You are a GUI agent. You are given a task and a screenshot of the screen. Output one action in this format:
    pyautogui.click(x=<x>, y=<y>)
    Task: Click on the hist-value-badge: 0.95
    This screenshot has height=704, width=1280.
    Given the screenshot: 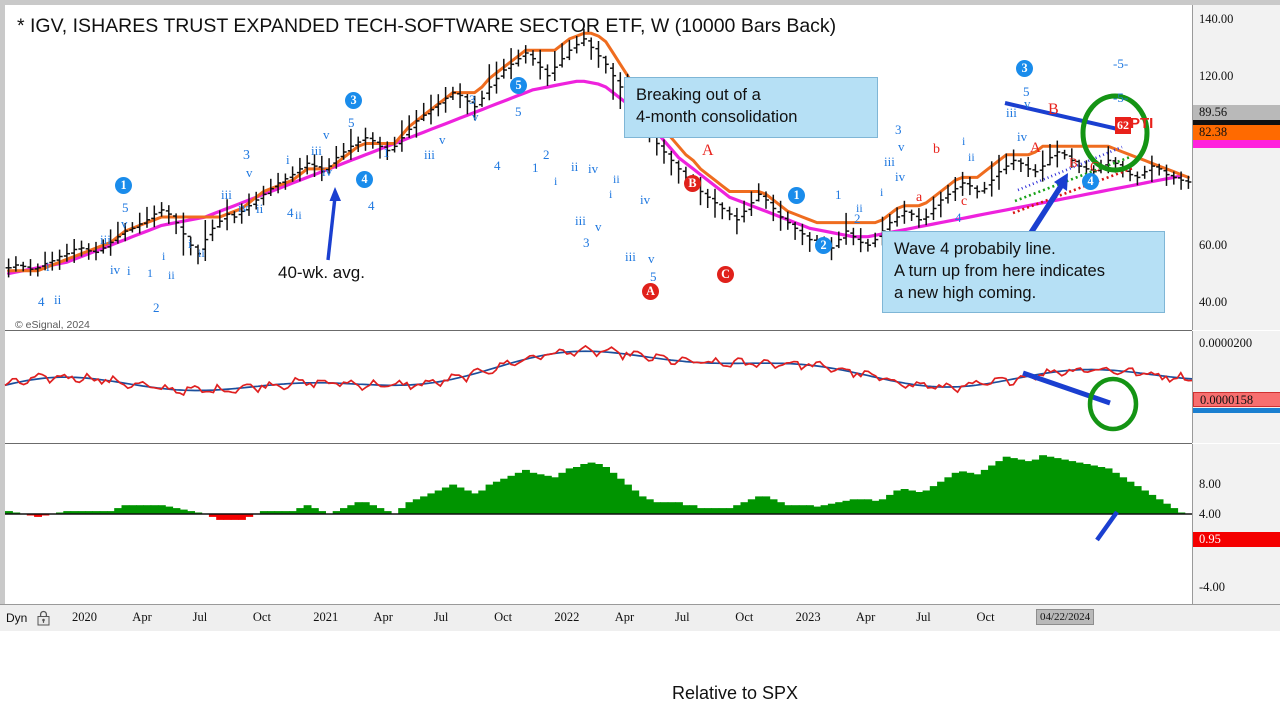 What is the action you would take?
    pyautogui.click(x=1236, y=539)
    